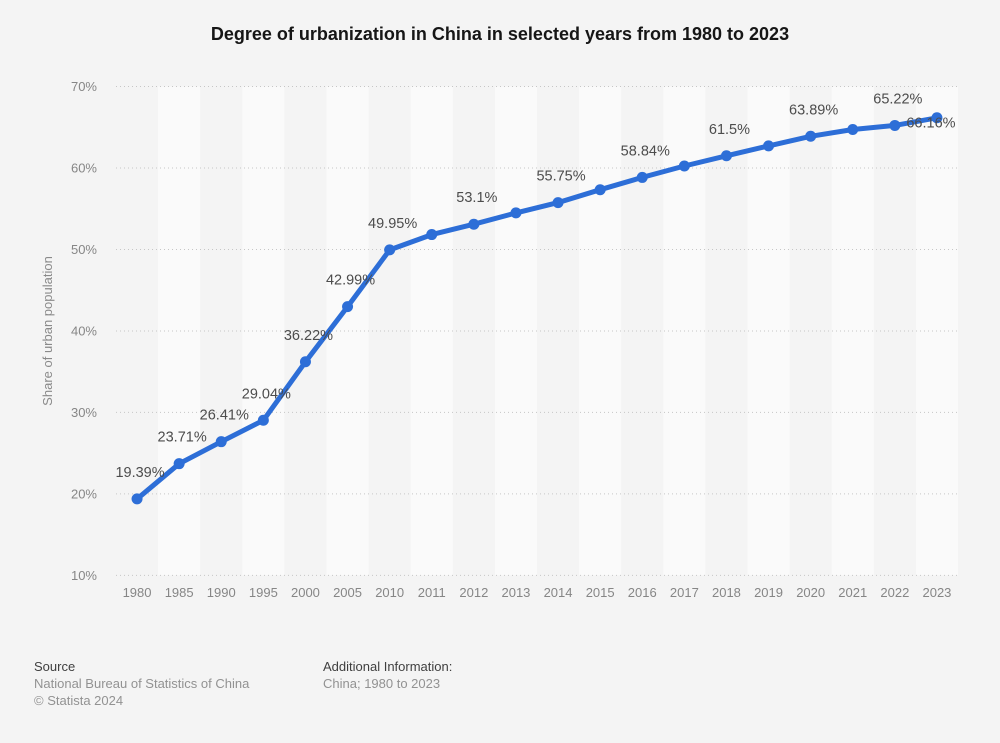 The height and width of the screenshot is (743, 1000). What do you see at coordinates (936, 592) in the screenshot?
I see `x-axis-tick-label: 2023` at bounding box center [936, 592].